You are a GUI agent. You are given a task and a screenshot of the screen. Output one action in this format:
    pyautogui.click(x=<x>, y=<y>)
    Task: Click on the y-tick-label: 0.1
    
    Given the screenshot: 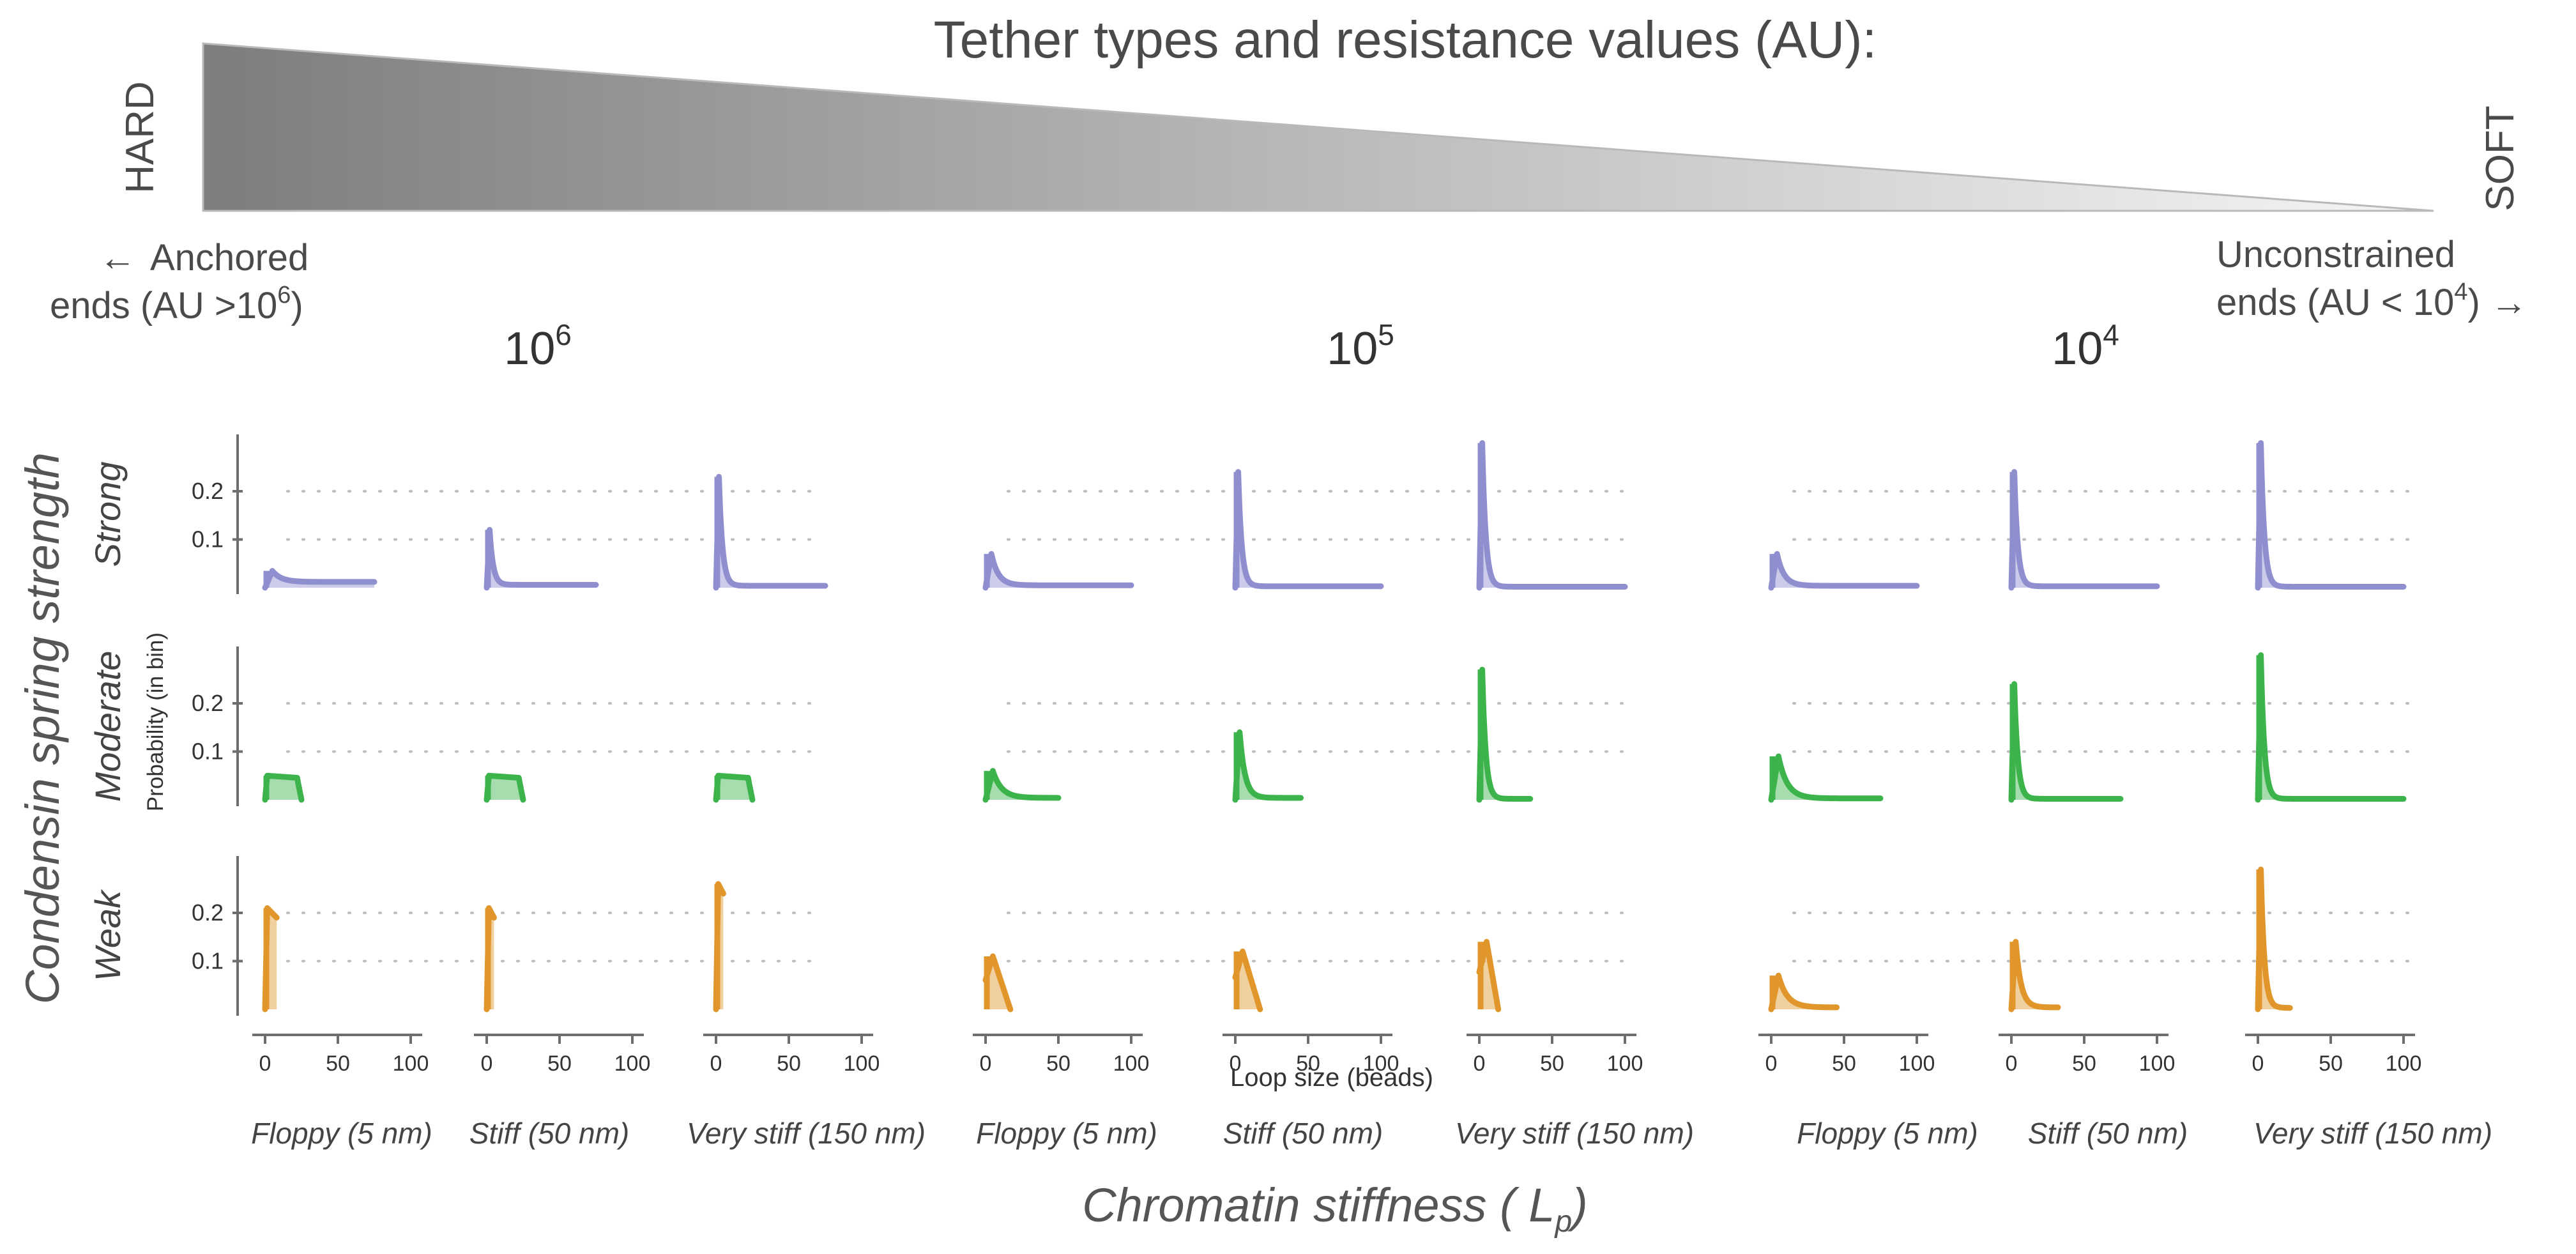 What is the action you would take?
    pyautogui.click(x=208, y=752)
    